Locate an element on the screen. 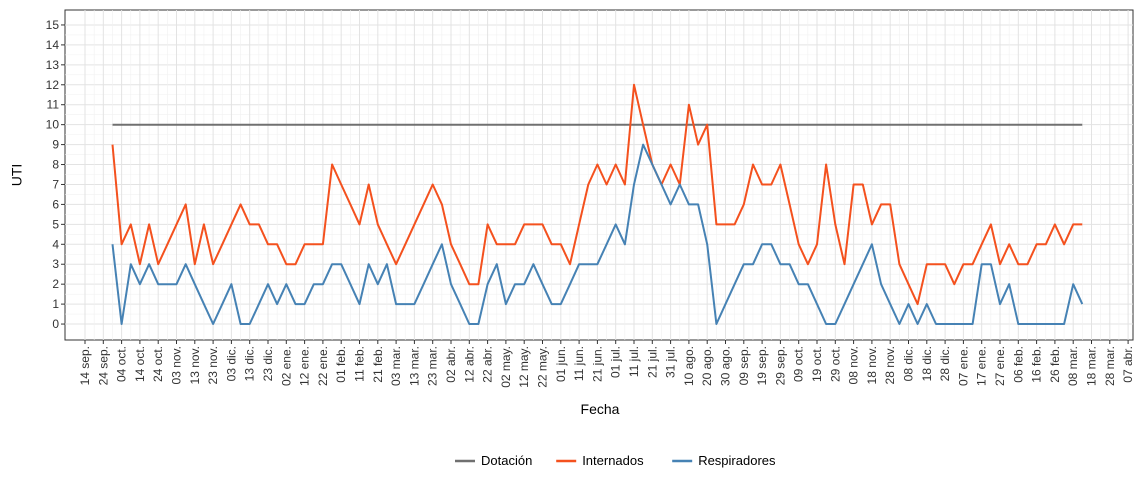  x-tick-label: 02 ene. is located at coordinates (286, 366).